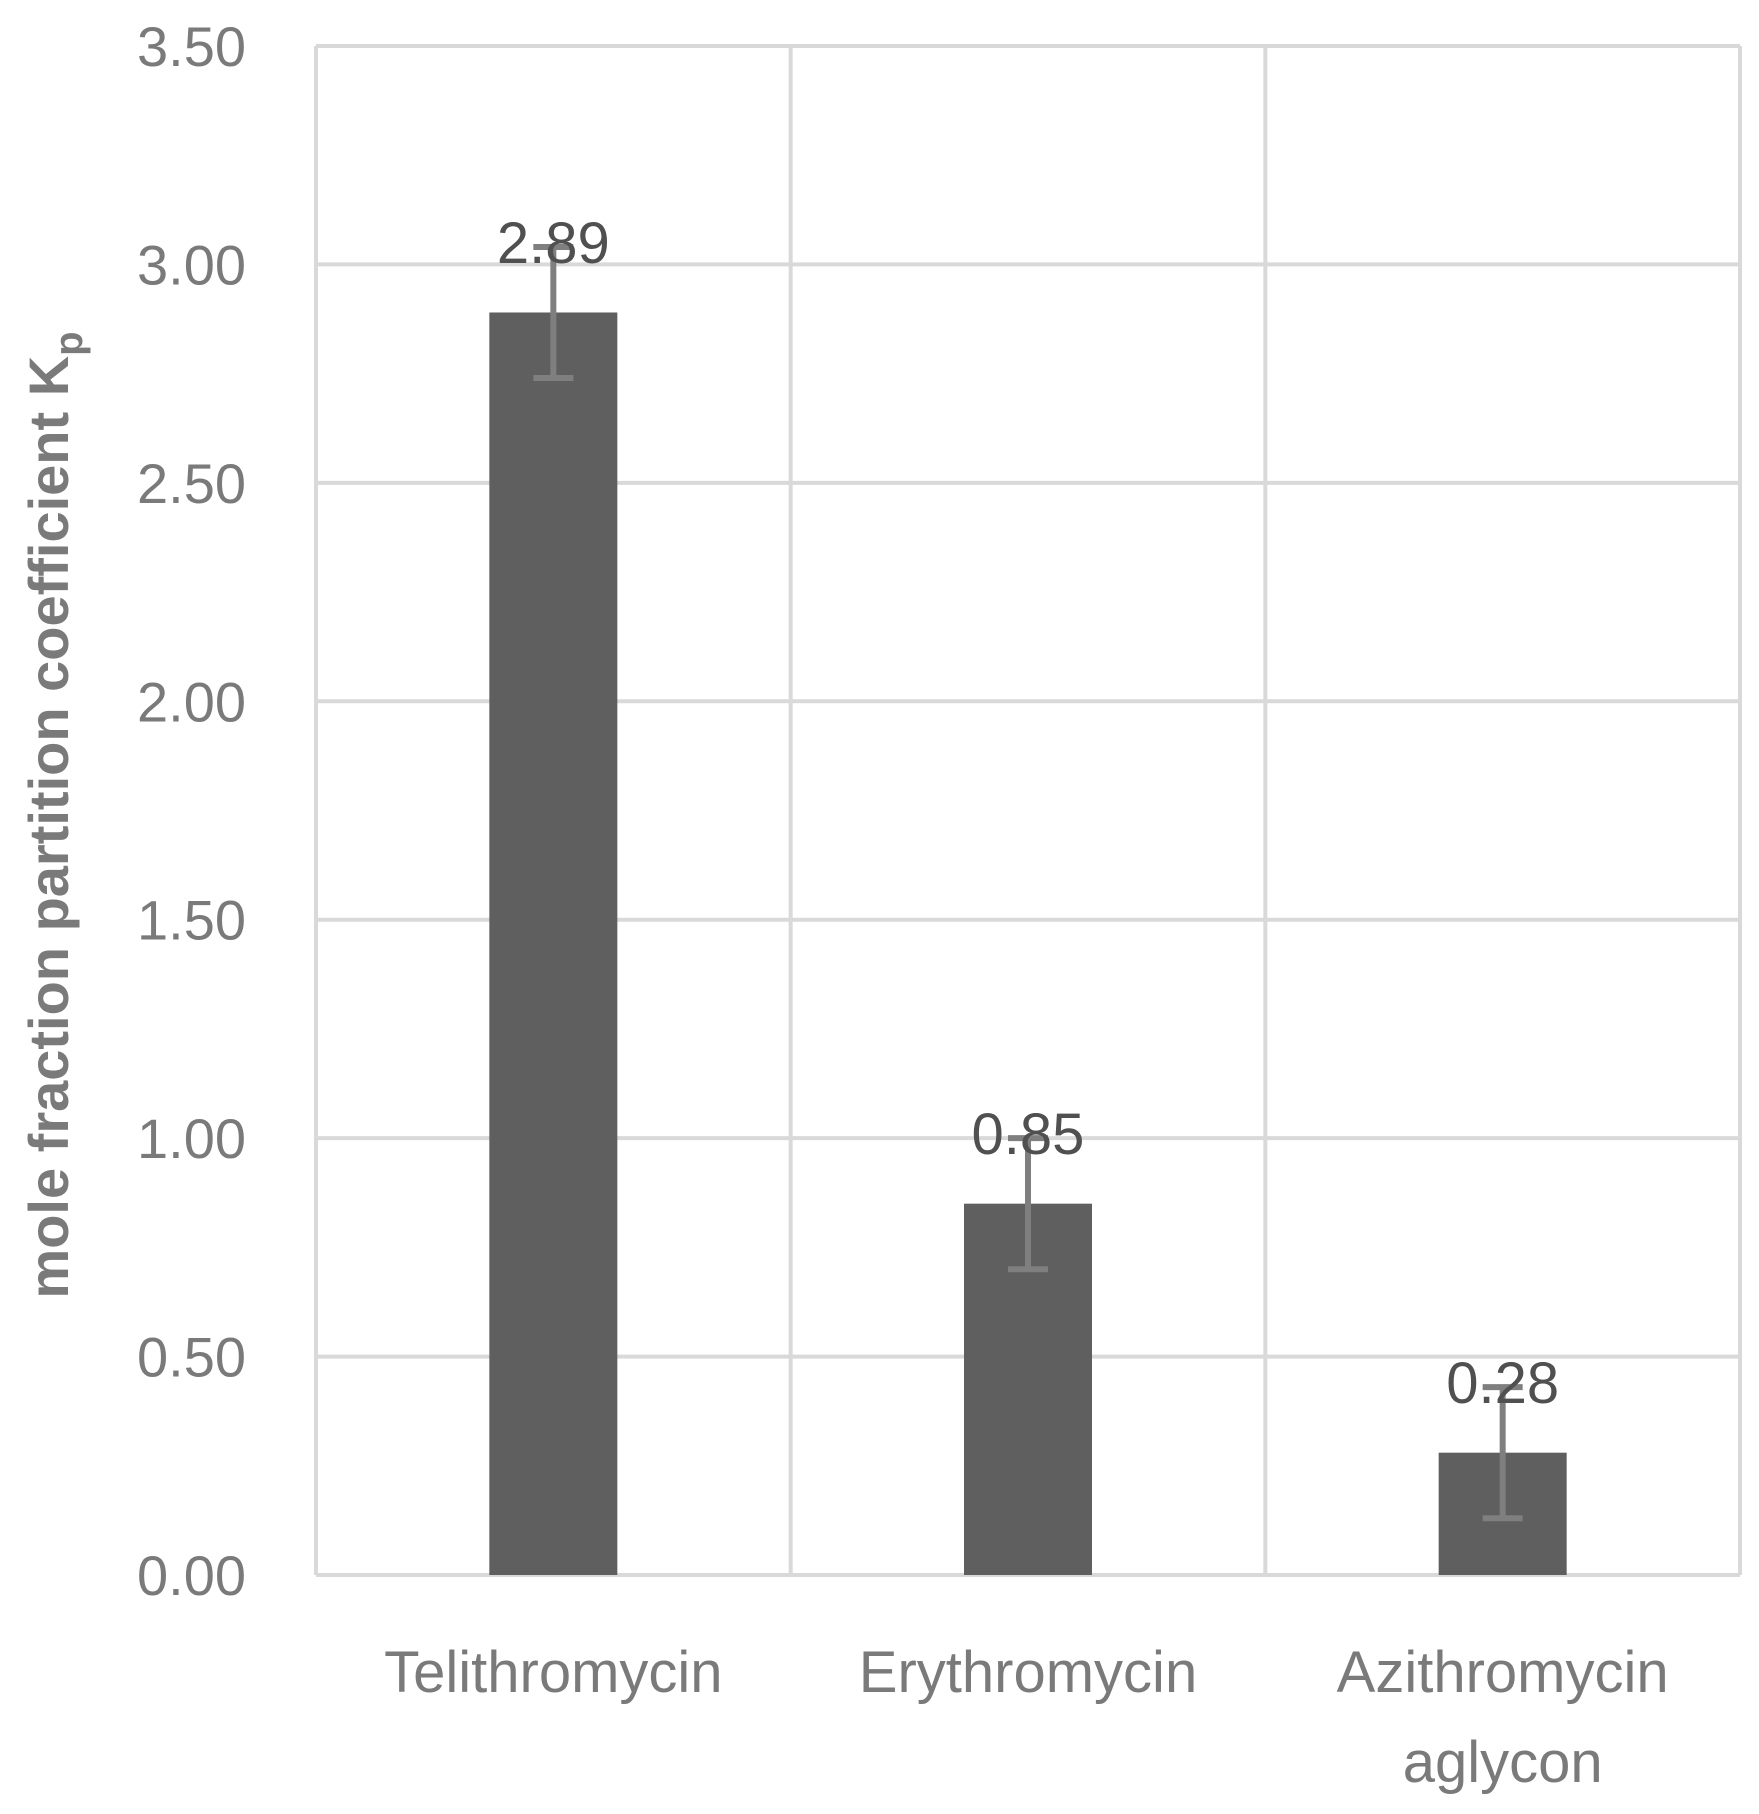  I want to click on y-axis-title-subscript: p, so click(69, 343).